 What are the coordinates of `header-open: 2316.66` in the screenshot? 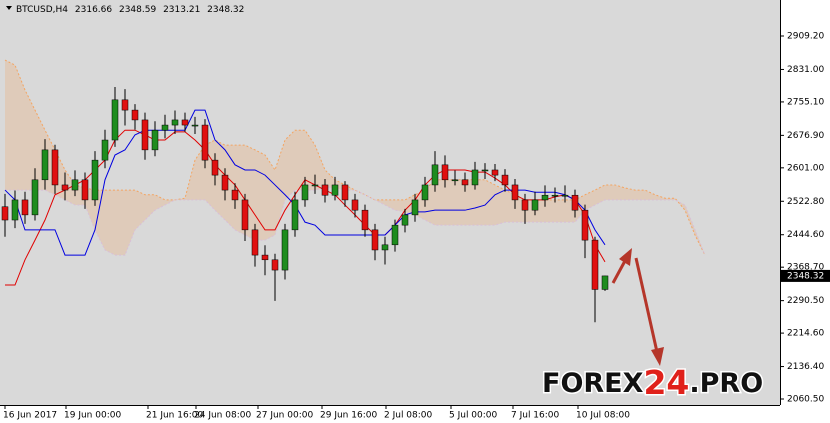 It's located at (93, 10).